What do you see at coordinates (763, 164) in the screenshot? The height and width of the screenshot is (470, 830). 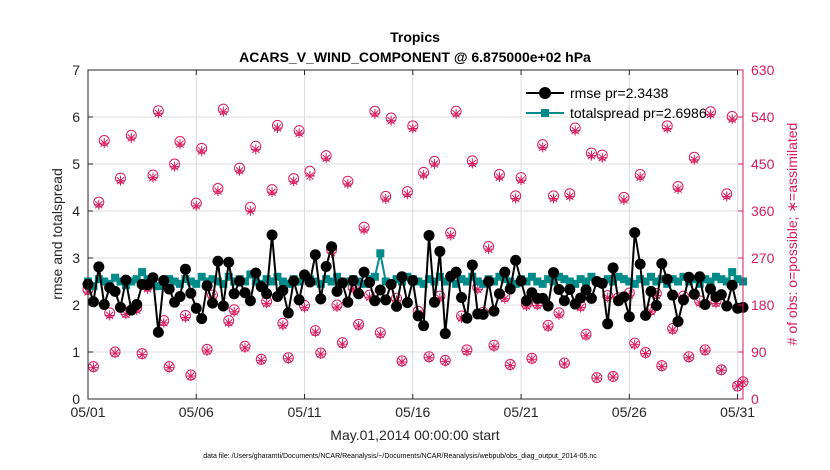 I see `y-right-tick-label: 450` at bounding box center [763, 164].